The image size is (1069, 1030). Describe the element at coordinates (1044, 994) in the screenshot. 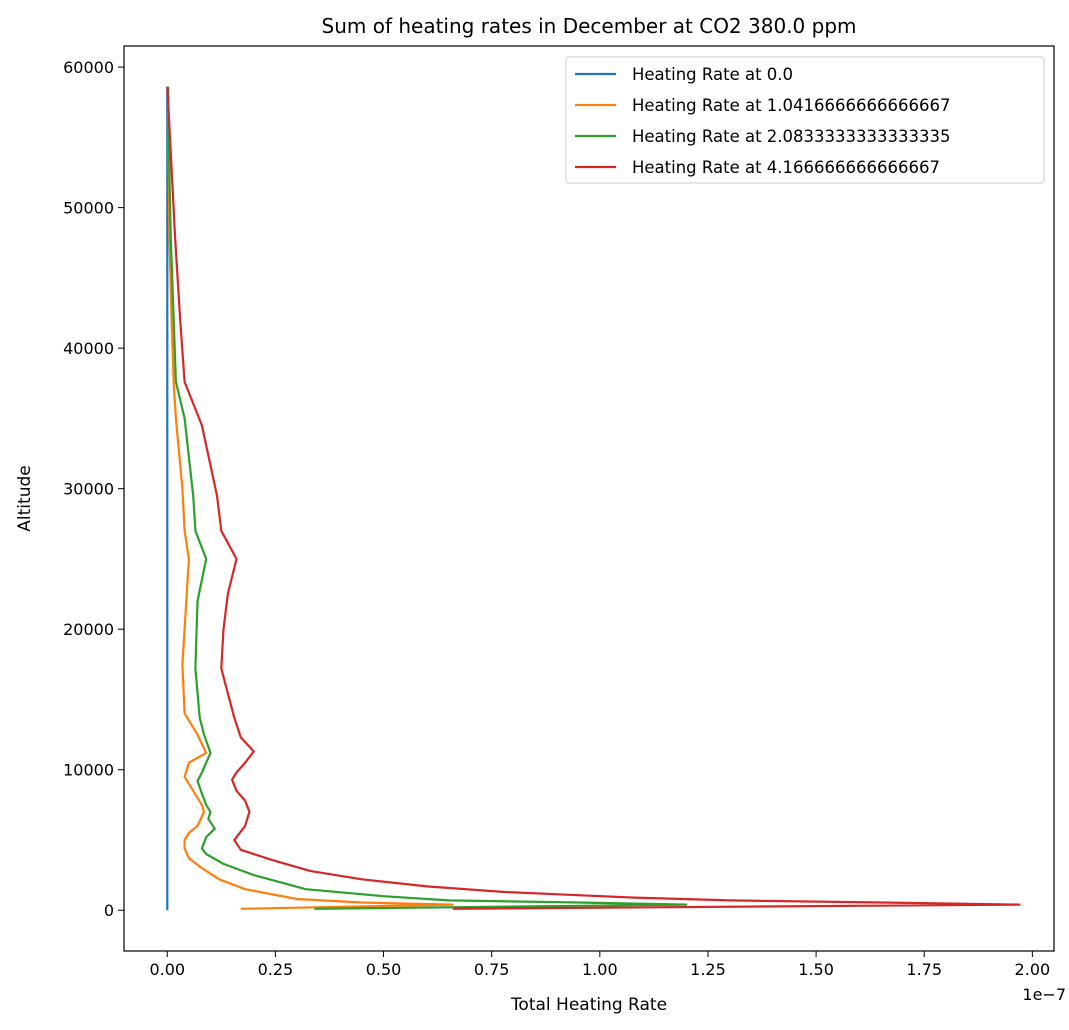

I see `x-axis-offset-label: 1e−7` at that location.